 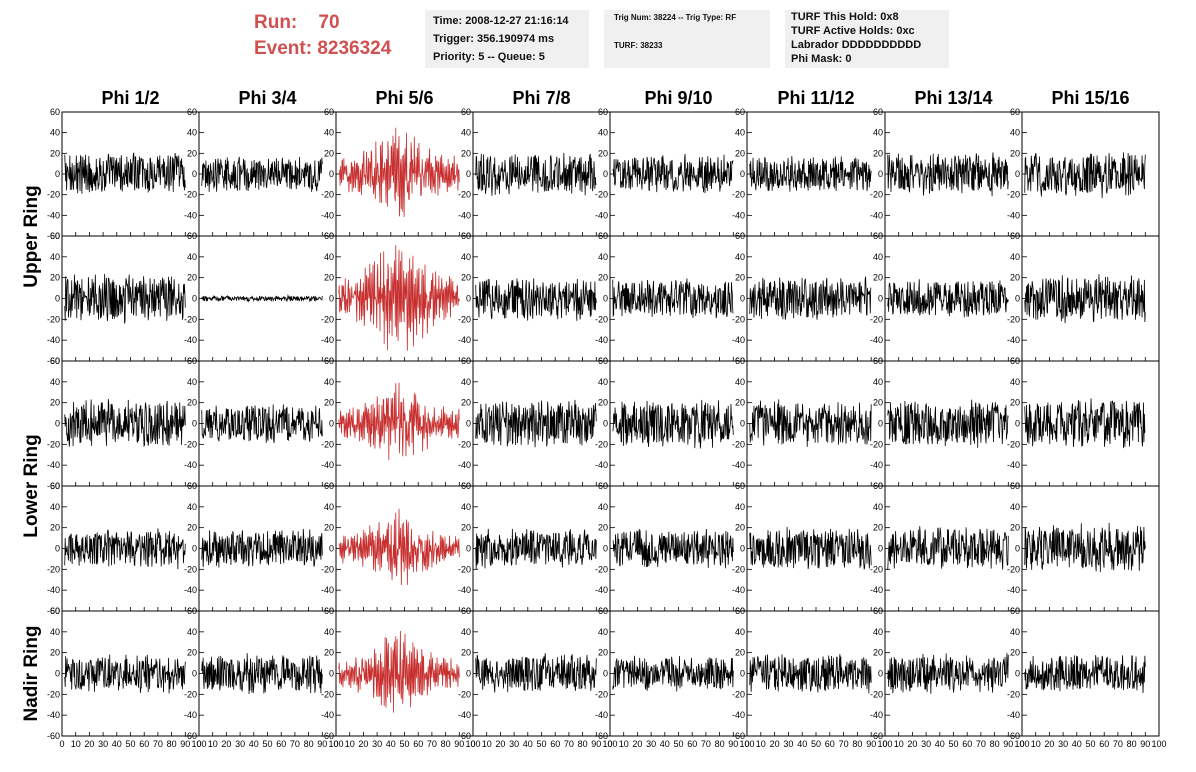 I want to click on column-title: Phi 3/4, so click(x=267, y=98).